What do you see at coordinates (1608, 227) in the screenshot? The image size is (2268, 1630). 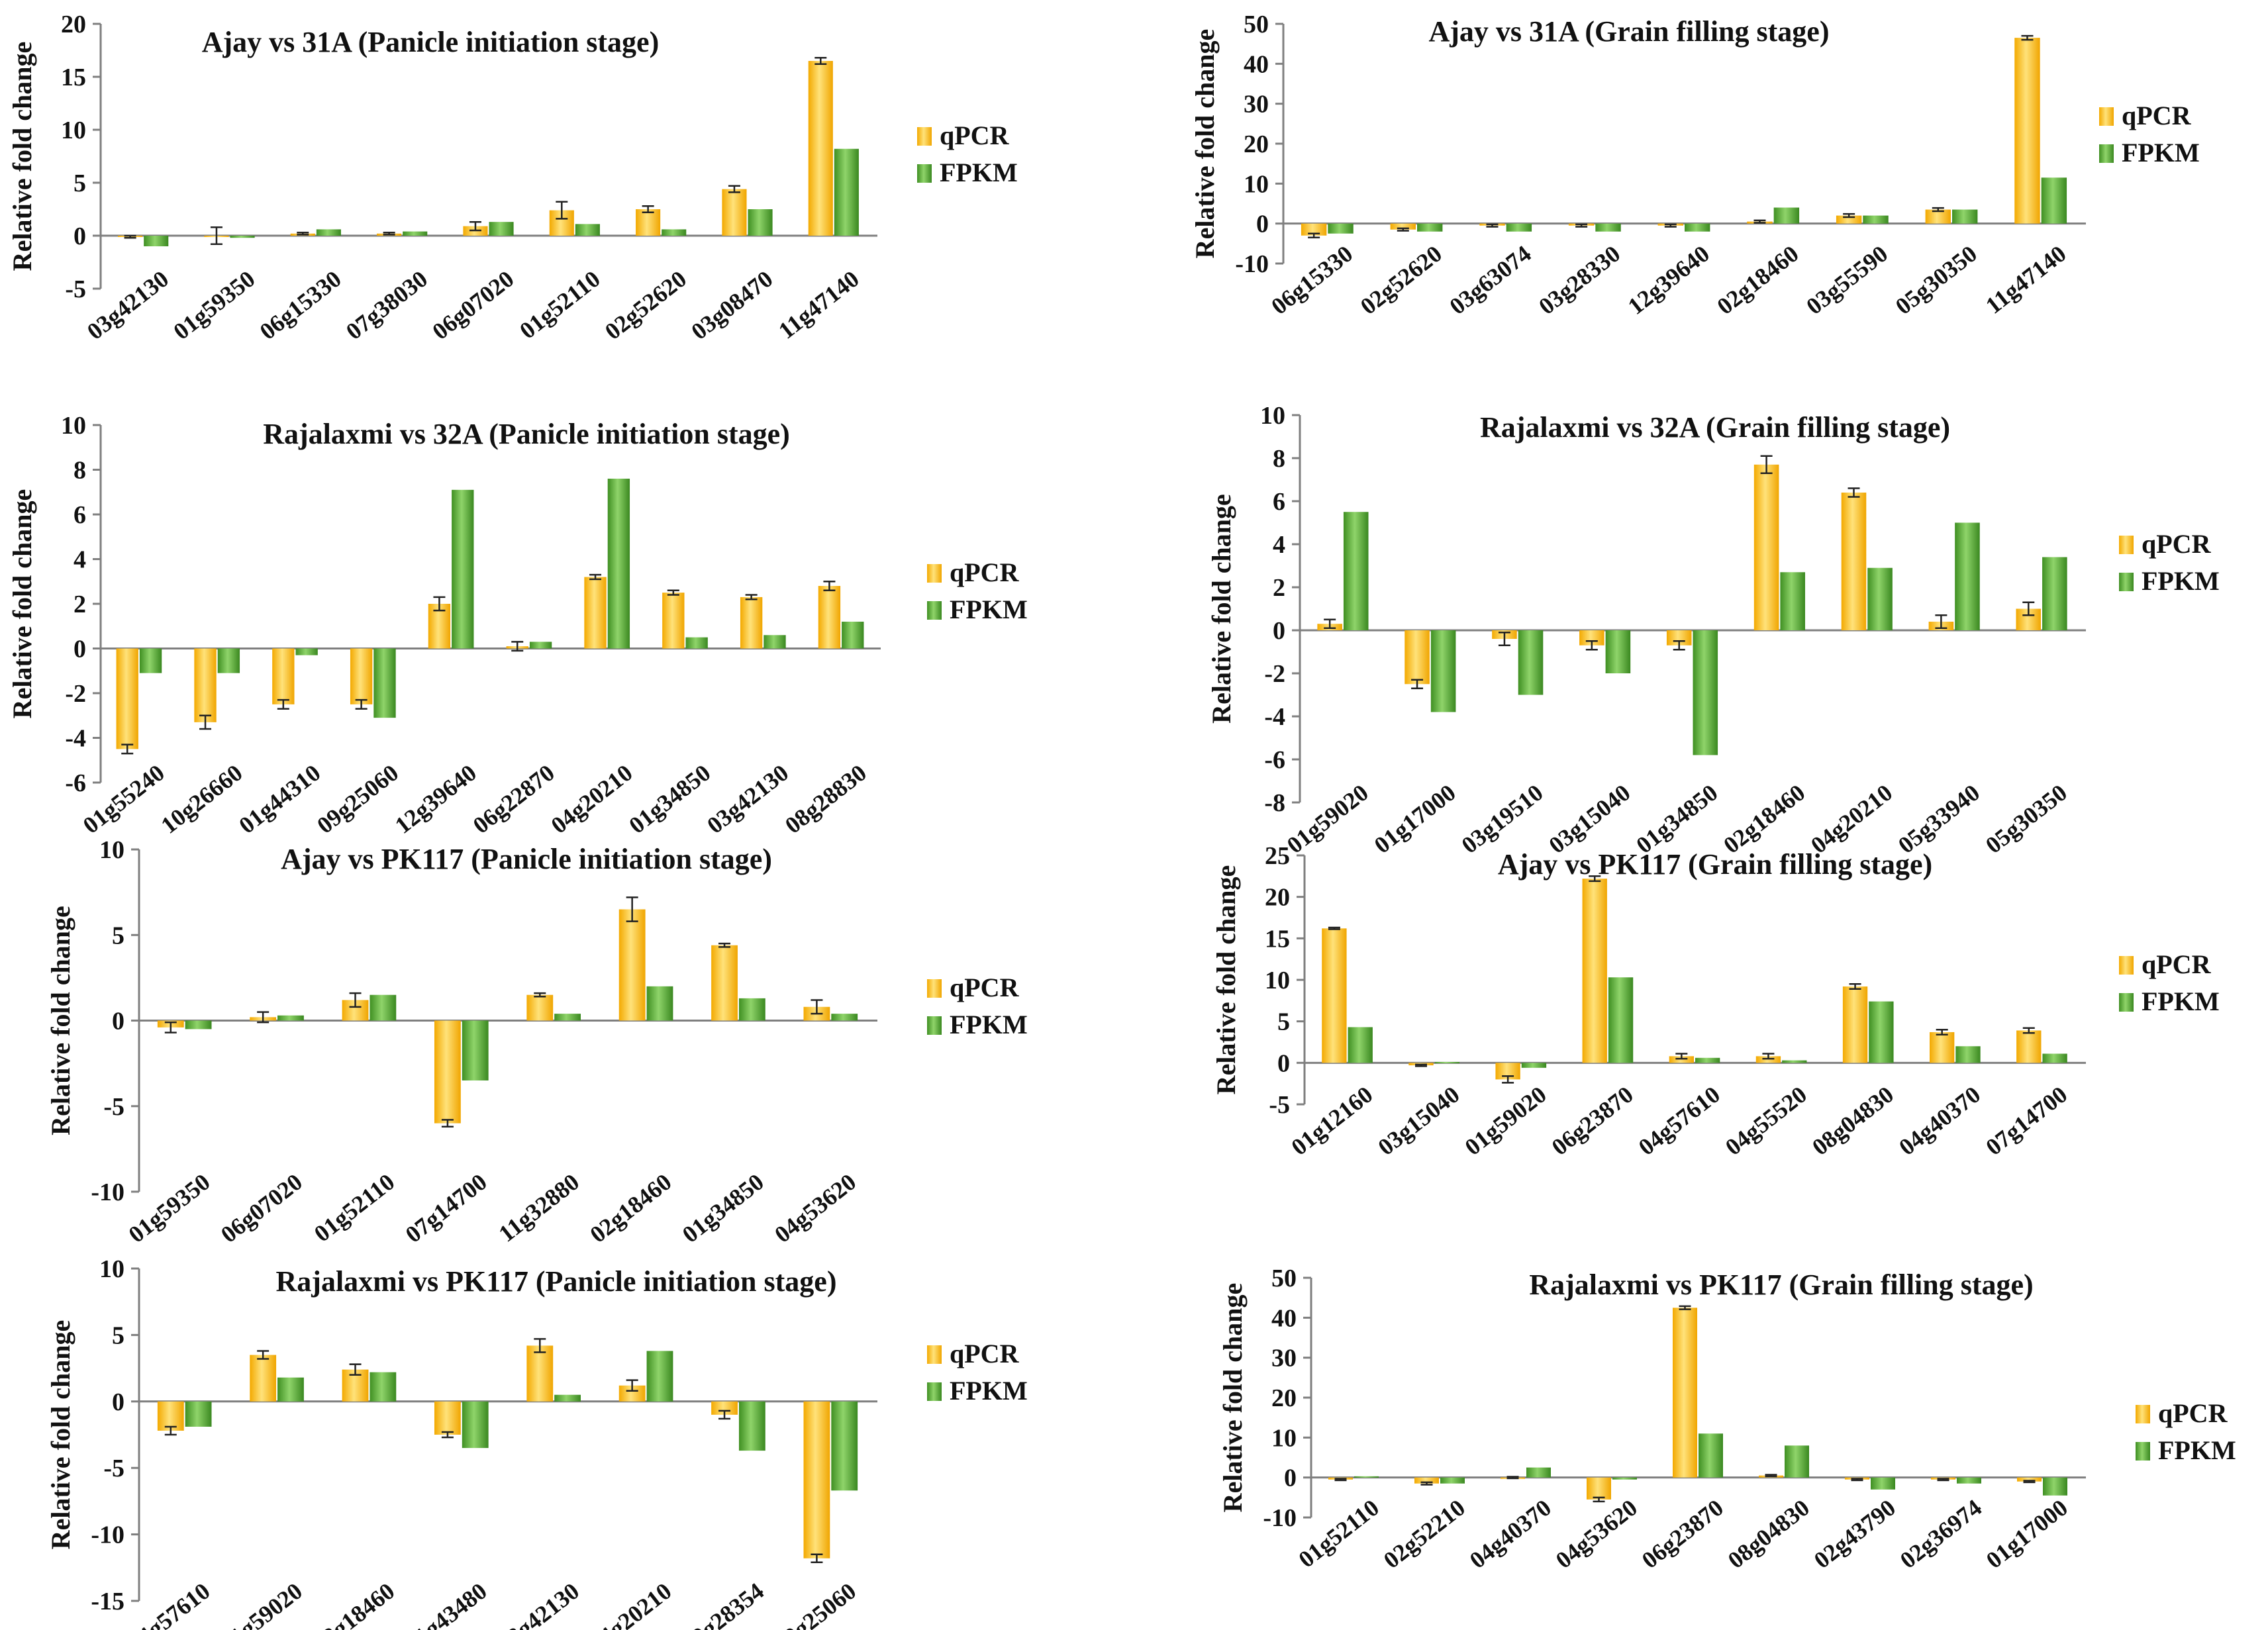 I see `bar-fpkm-03g28330` at bounding box center [1608, 227].